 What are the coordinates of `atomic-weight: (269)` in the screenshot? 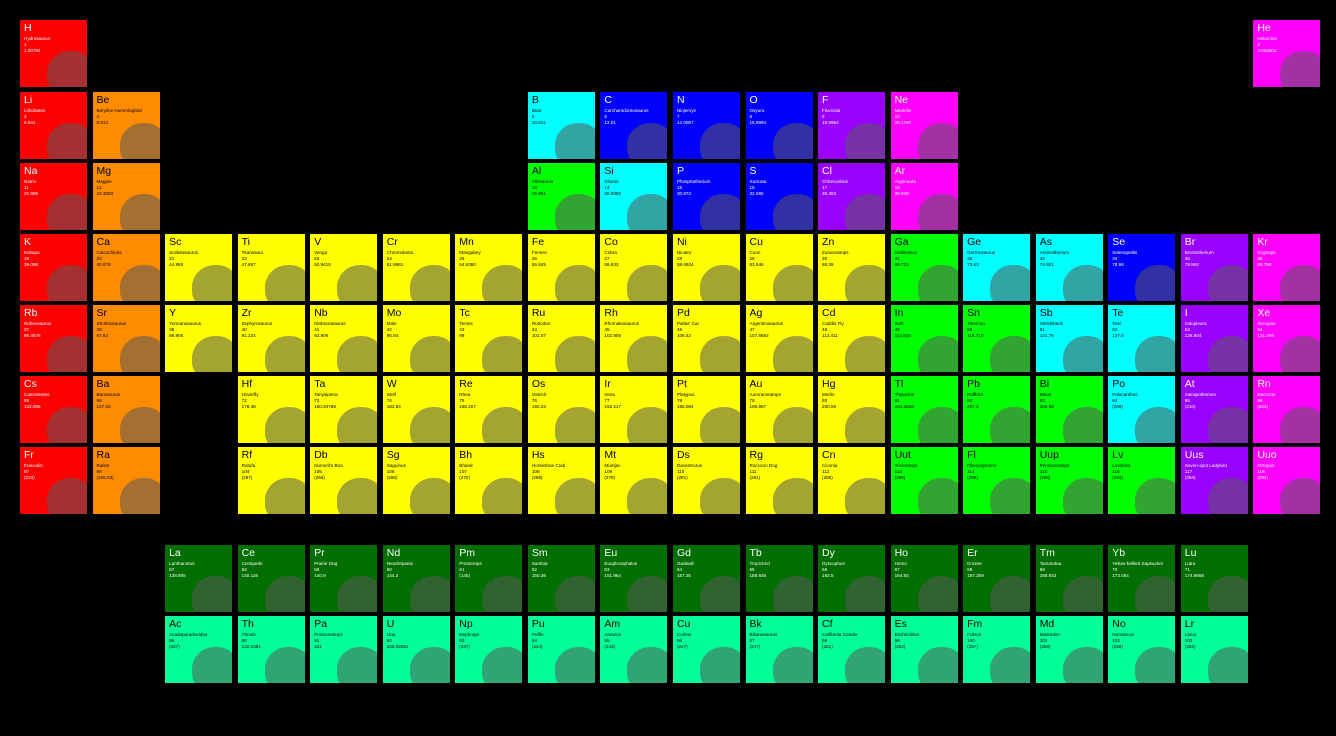 It's located at (392, 477).